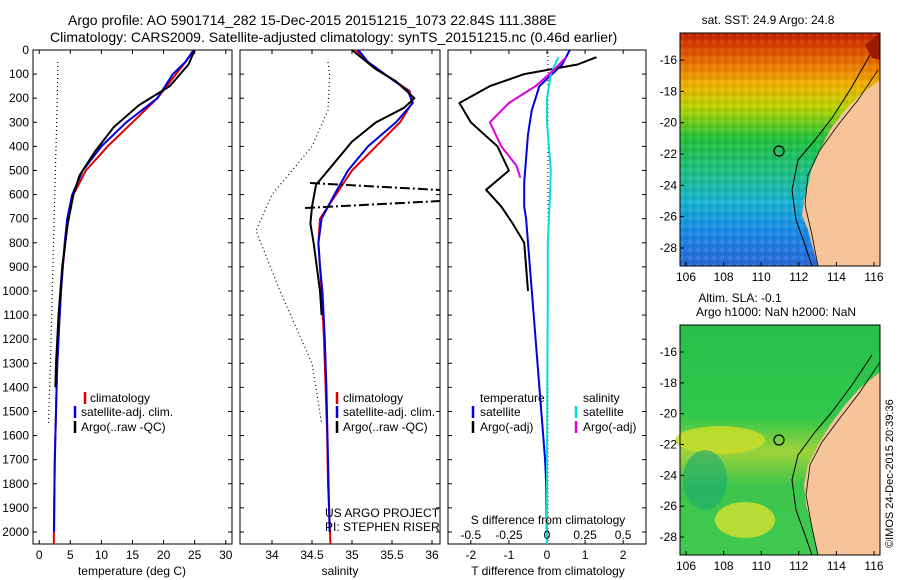 This screenshot has width=900, height=580. I want to click on legend-label-t-argo: Argo(-adj), so click(506, 427).